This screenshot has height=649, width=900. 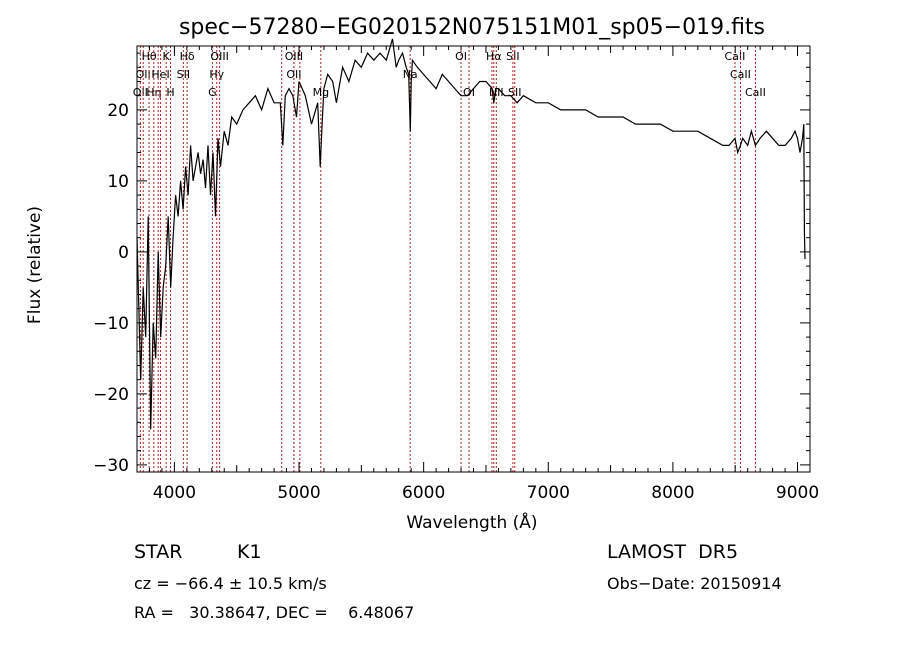 What do you see at coordinates (153, 92) in the screenshot?
I see `spectral-line-label: Hη` at bounding box center [153, 92].